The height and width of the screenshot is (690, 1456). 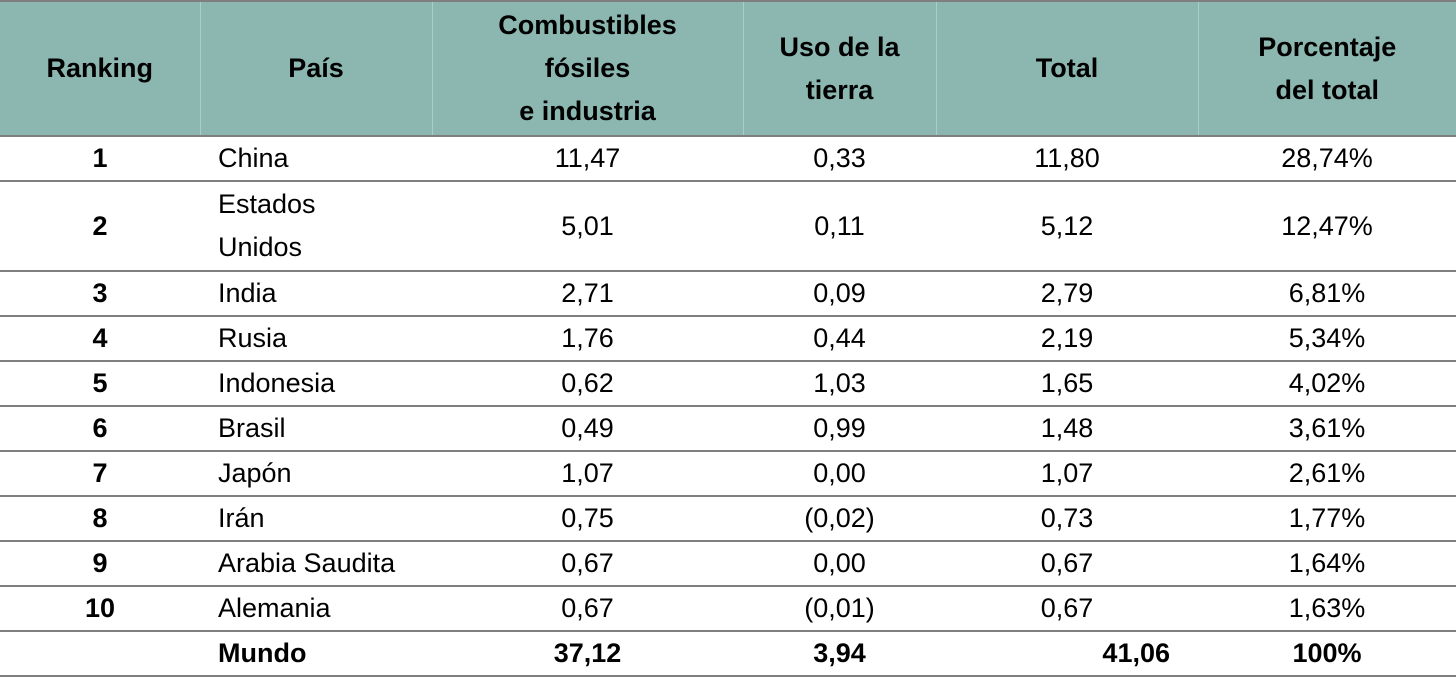 I want to click on table-row: 7 Japón 1,07 0,00 1,07 2,61%, so click(x=728, y=473).